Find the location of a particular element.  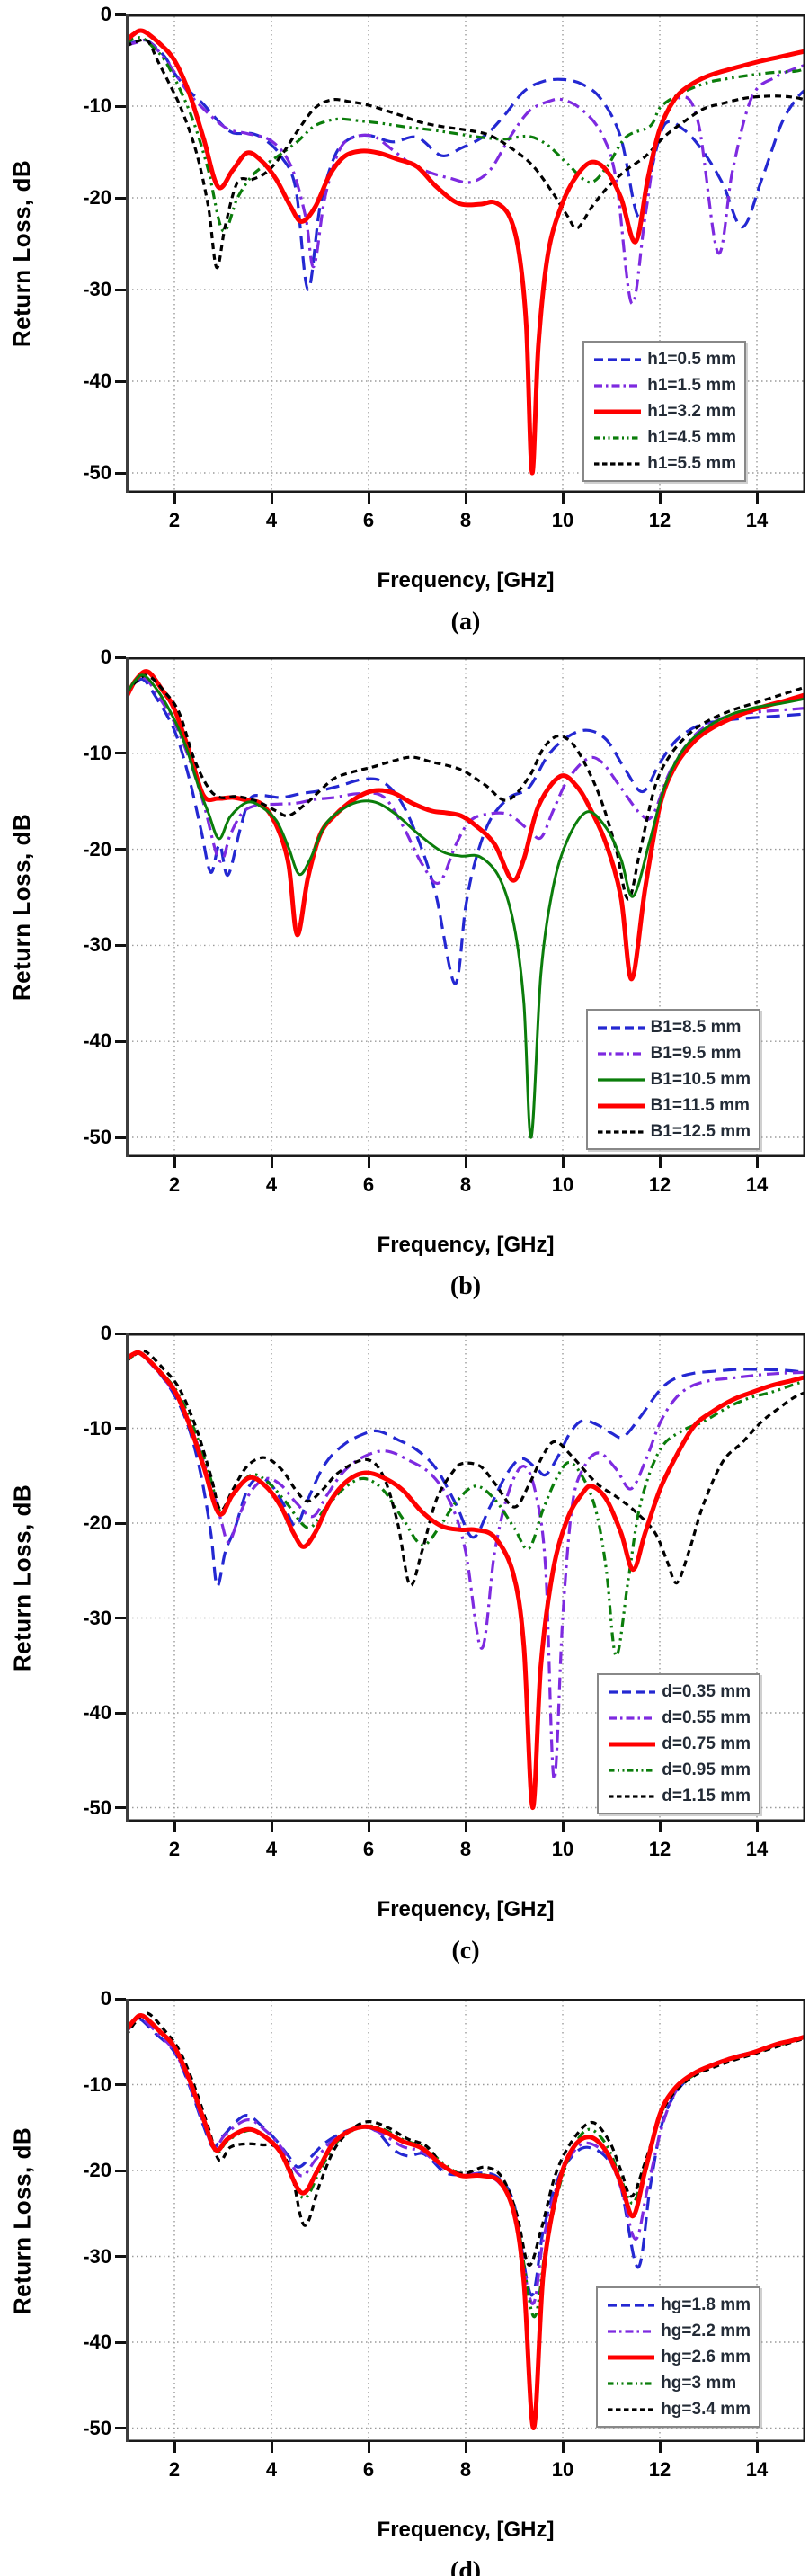

legend-item: hg=3.4 mm is located at coordinates (678, 2409).